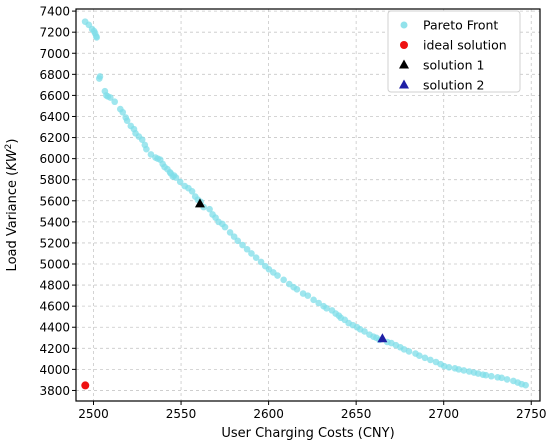 The height and width of the screenshot is (445, 550). I want to click on y-tick-label: 4200, so click(54, 349).